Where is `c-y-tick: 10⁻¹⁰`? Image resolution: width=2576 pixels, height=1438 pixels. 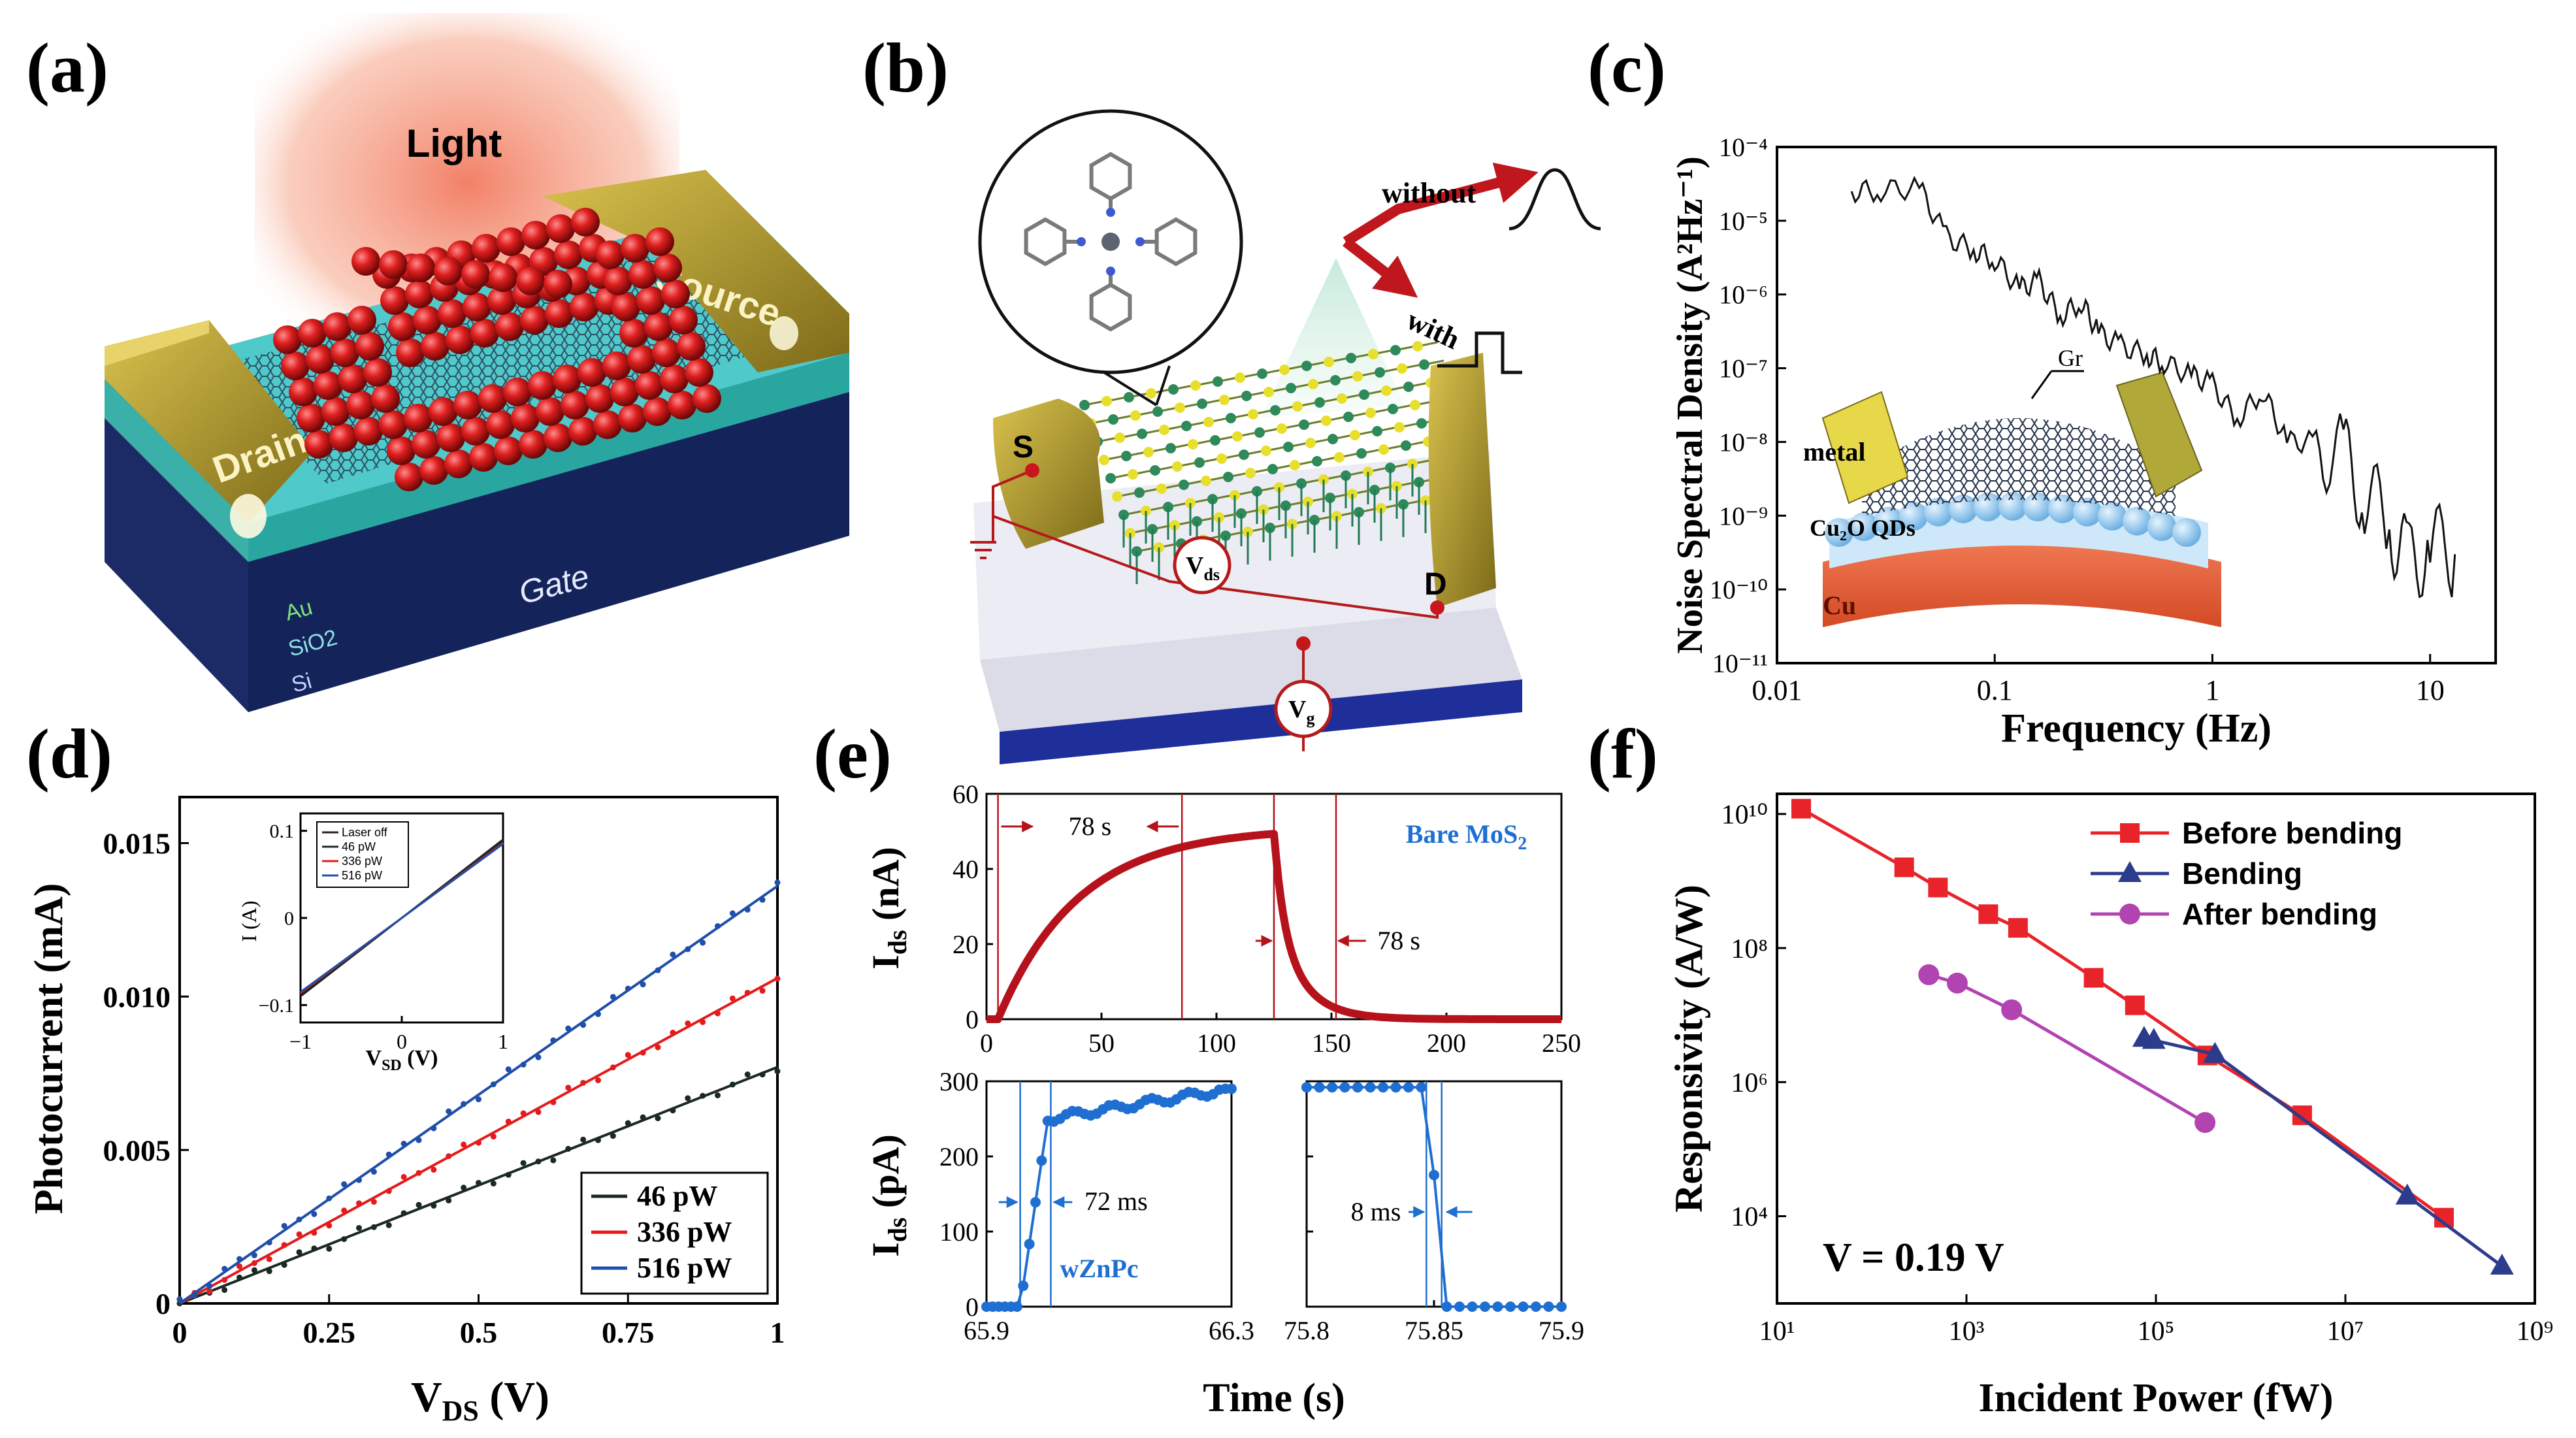
c-y-tick: 10⁻¹⁰ is located at coordinates (1739, 589).